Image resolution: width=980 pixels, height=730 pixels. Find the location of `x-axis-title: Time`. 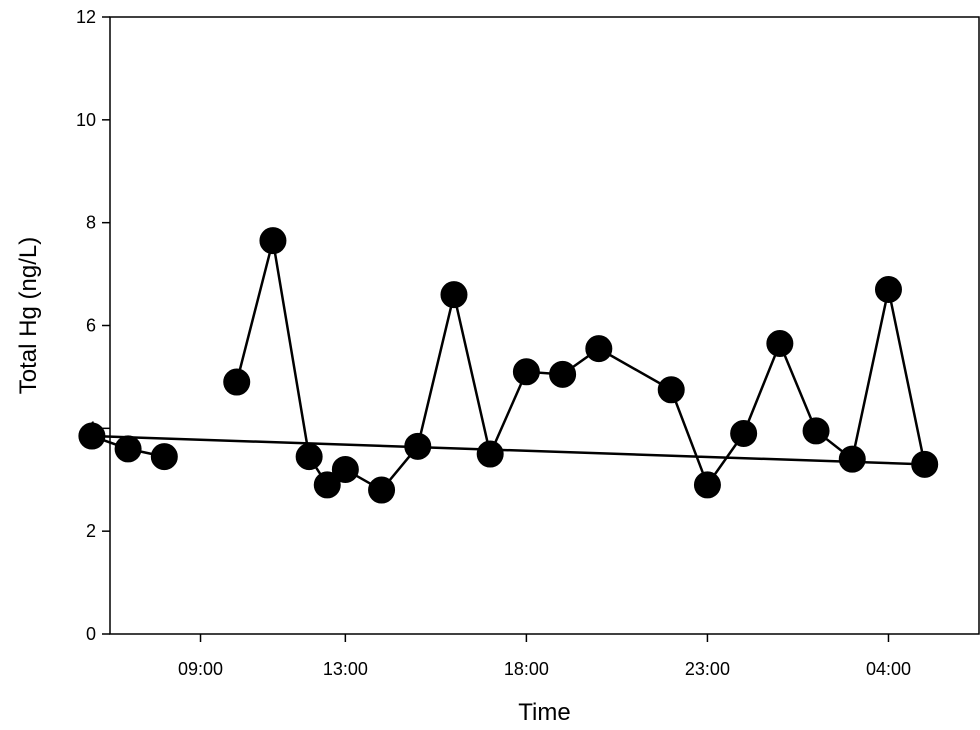

x-axis-title: Time is located at coordinates (544, 712).